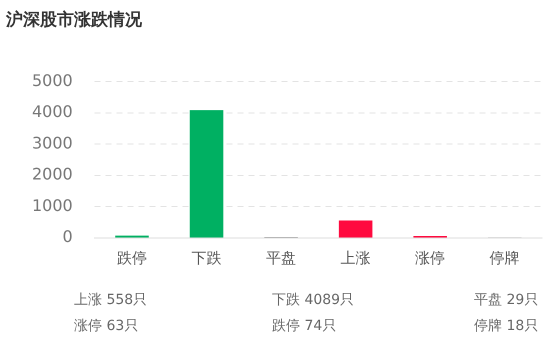 This screenshot has height=359, width=560. Describe the element at coordinates (430, 257) in the screenshot. I see `x-tick-label: 涨停` at that location.